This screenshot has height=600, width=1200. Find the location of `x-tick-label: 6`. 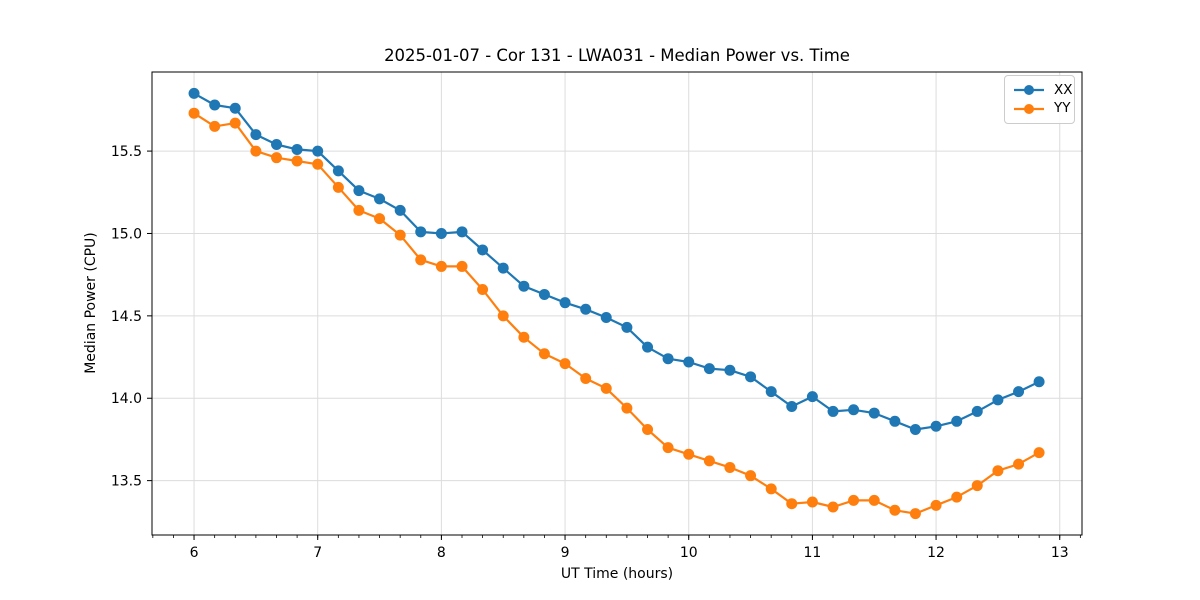

x-tick-label: 6 is located at coordinates (194, 553).